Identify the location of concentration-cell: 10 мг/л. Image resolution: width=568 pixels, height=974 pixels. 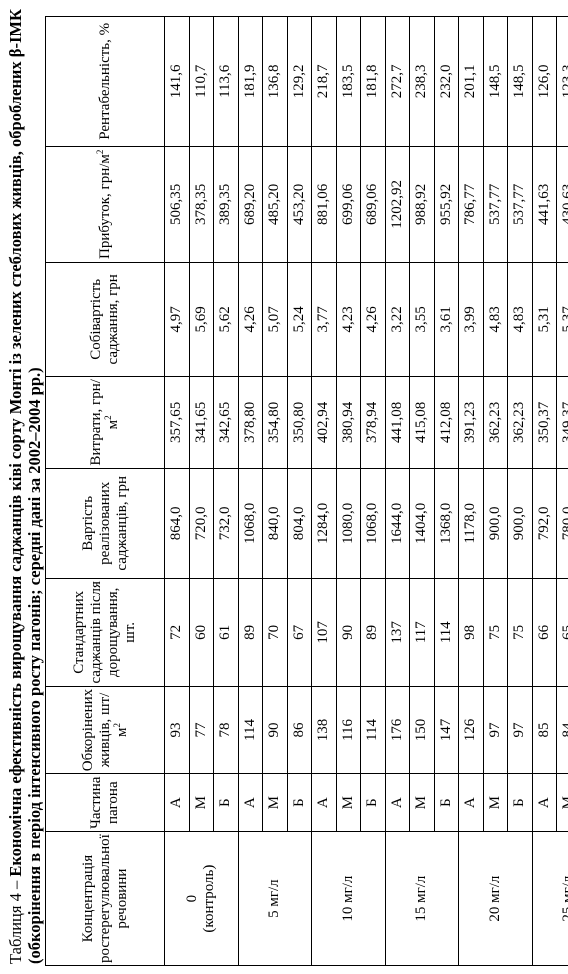
(348, 898).